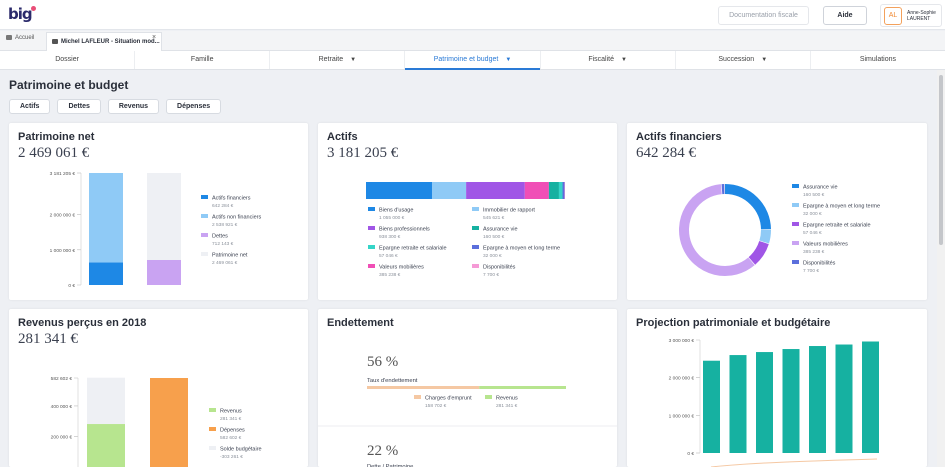 This screenshot has width=945, height=467. Describe the element at coordinates (63, 174) in the screenshot. I see `y-tick-label: 3 181 205 €` at that location.